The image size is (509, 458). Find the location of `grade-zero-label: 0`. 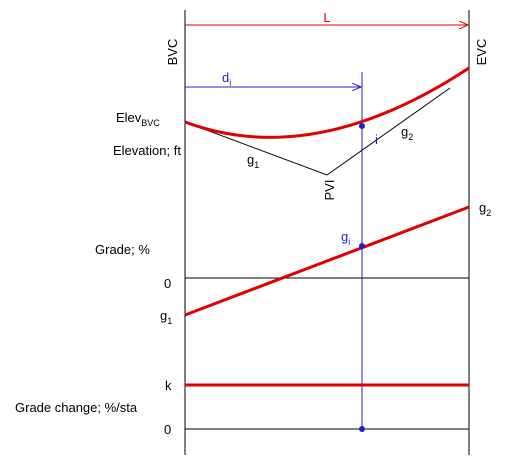

grade-zero-label: 0 is located at coordinates (167, 283).